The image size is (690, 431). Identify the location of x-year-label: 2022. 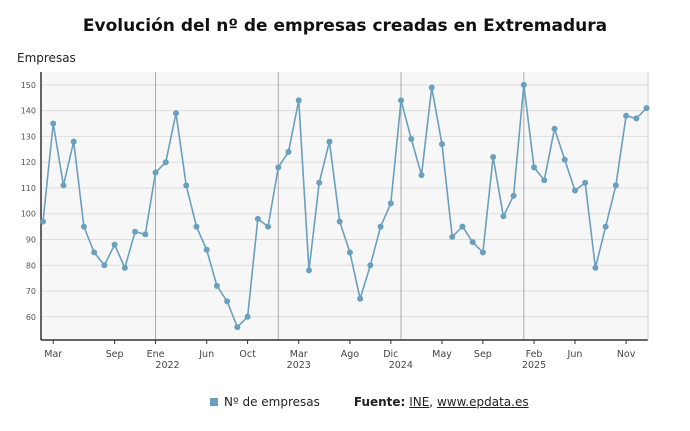
(167, 365).